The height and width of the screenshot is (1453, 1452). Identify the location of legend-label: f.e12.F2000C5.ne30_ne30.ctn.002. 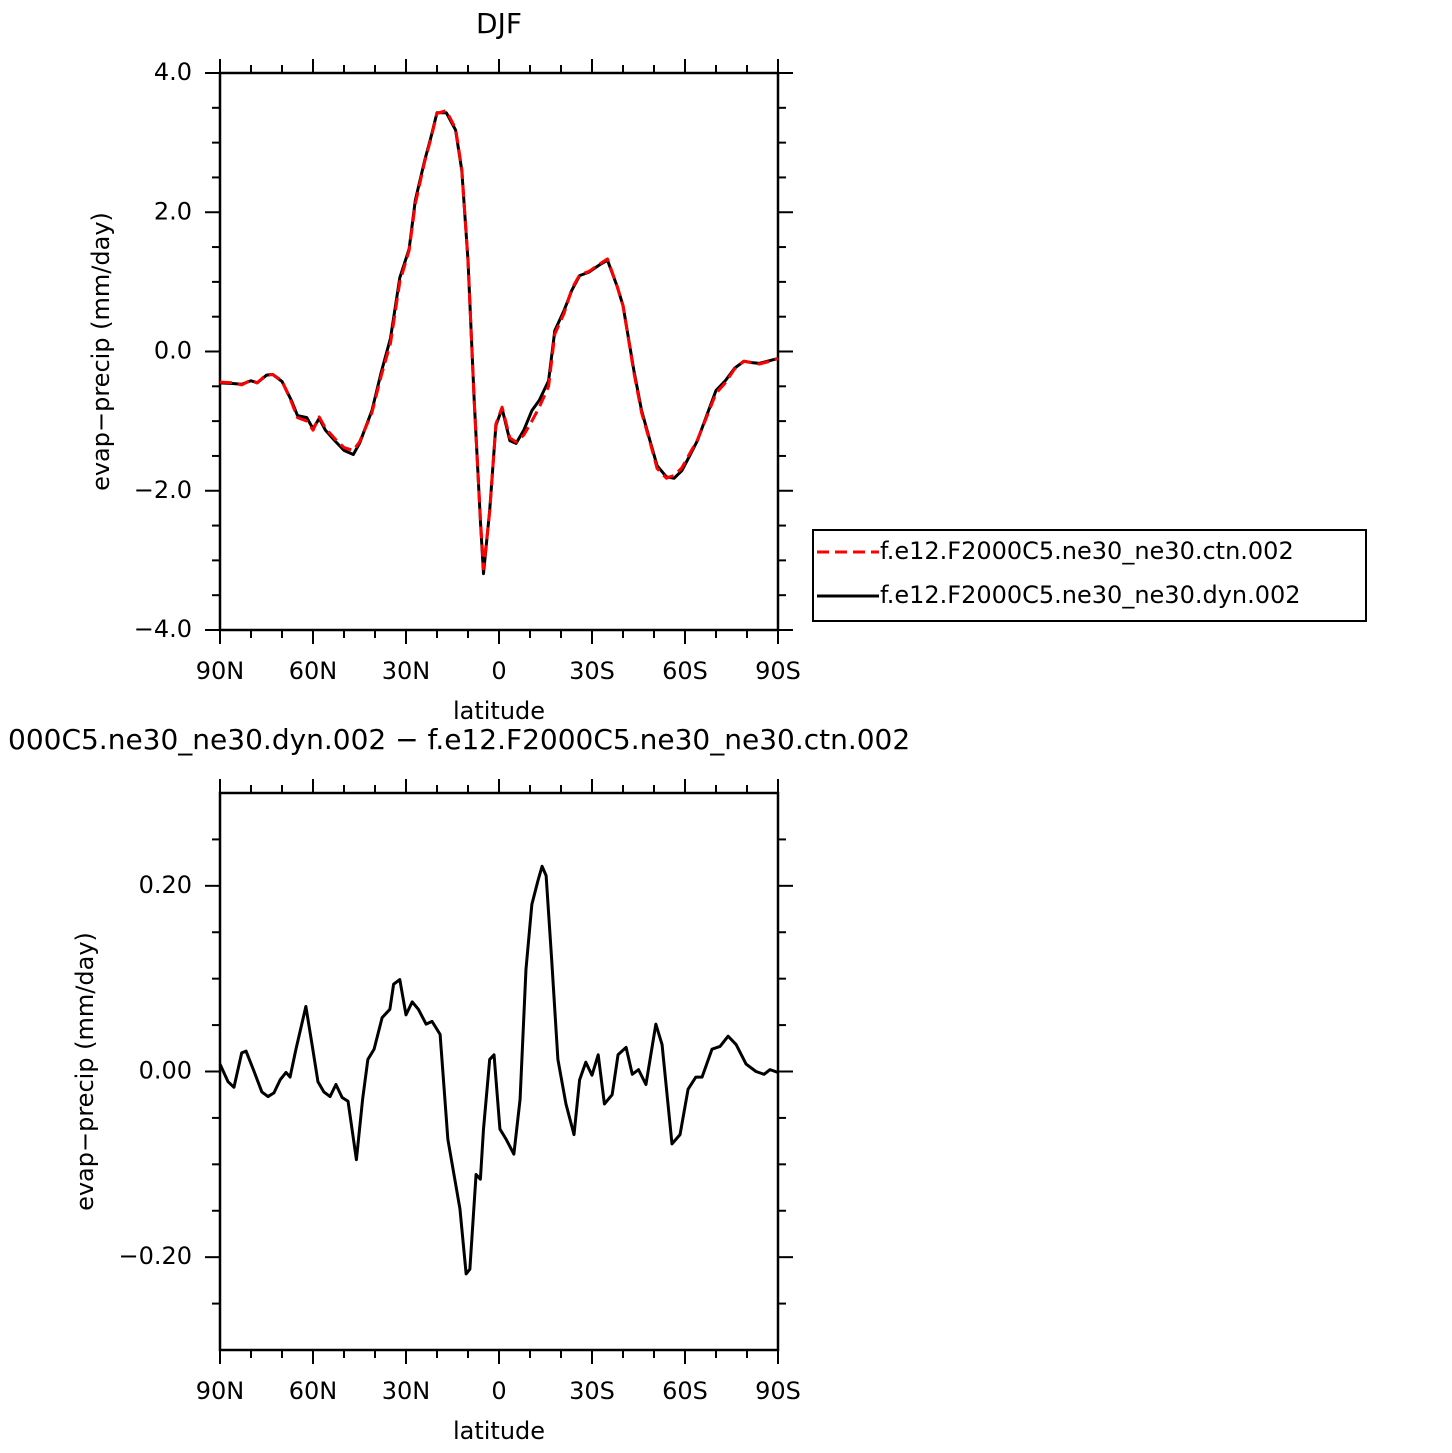
(1087, 551).